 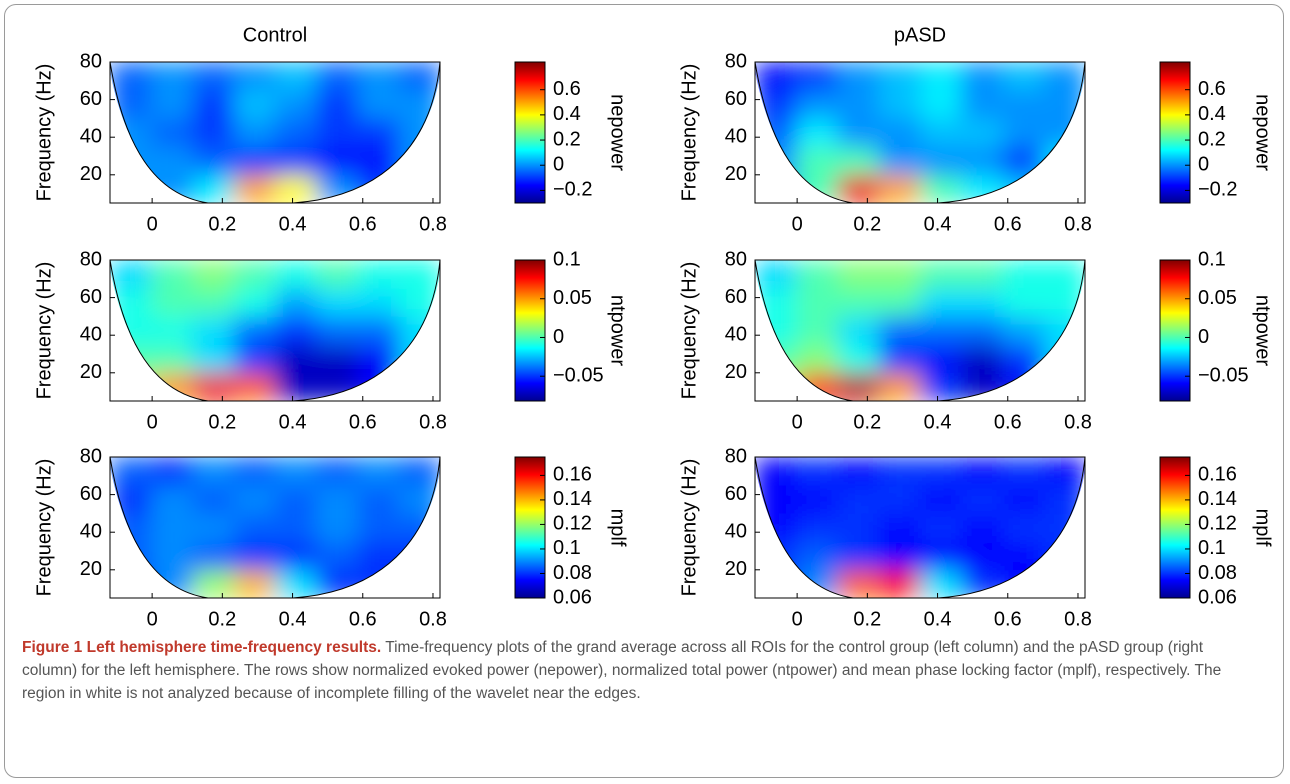 I want to click on y-tick-label: 40, so click(x=91, y=334).